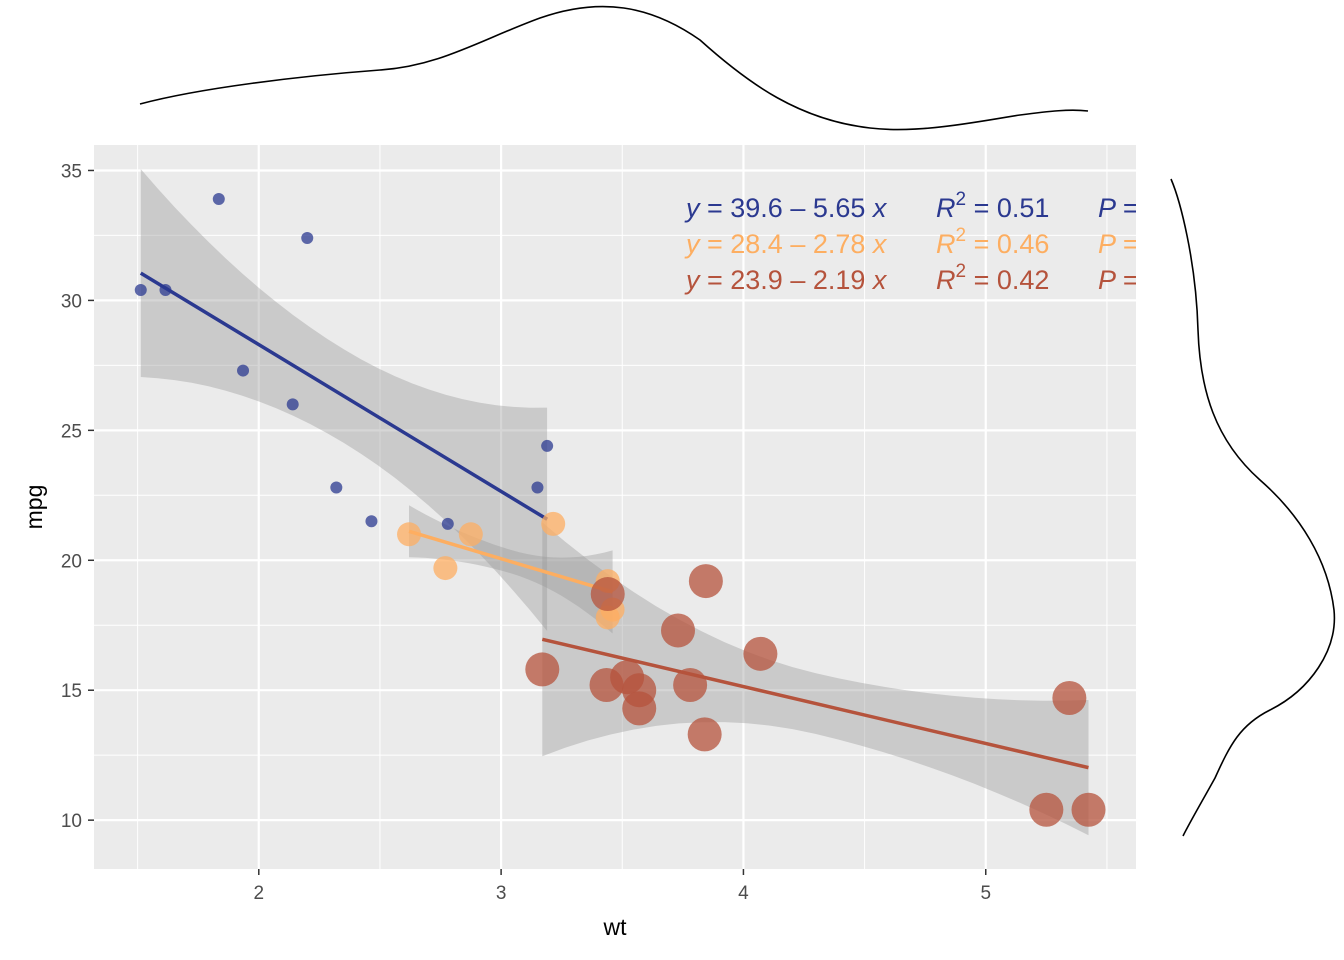 The width and height of the screenshot is (1344, 960). What do you see at coordinates (1007, 208) in the screenshot?
I see `r-squared-value: = 0.51` at bounding box center [1007, 208].